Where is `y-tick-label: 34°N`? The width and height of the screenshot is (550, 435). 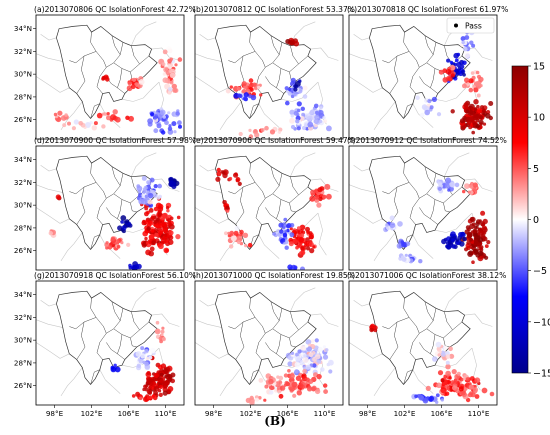
y-tick-label: 34°N is located at coordinates (23, 159).